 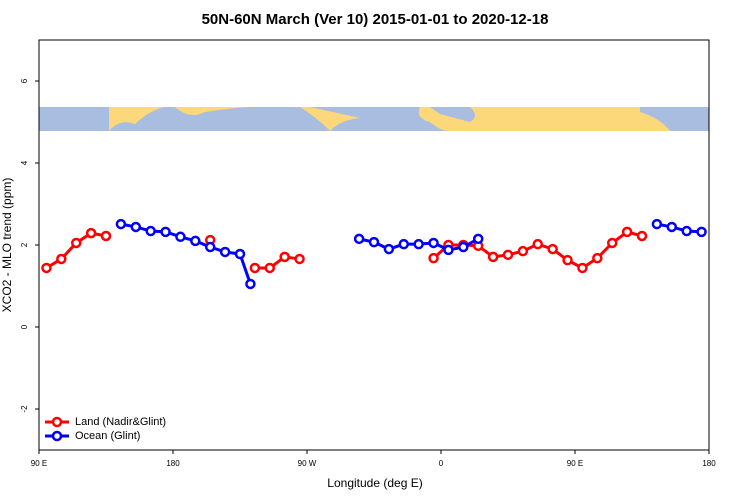 I want to click on x-tick-label: 90 W, so click(x=307, y=463).